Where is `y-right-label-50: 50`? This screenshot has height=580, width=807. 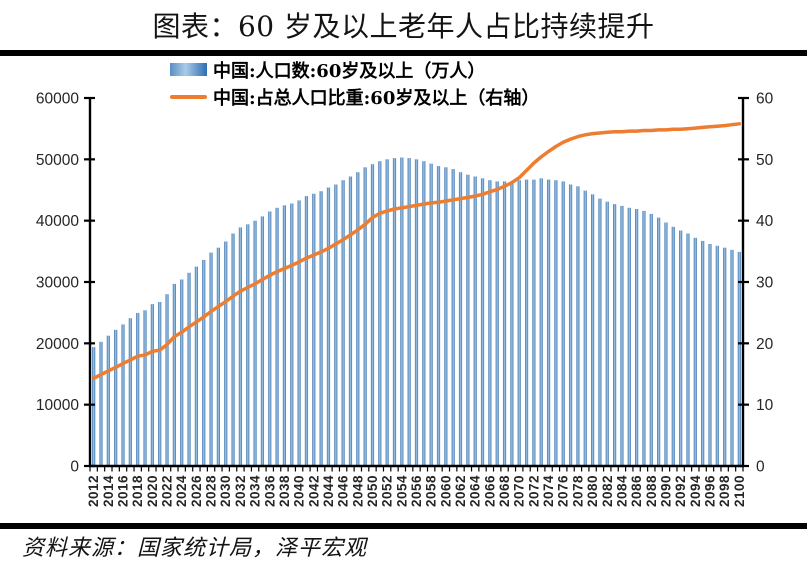
y-right-label-50: 50 is located at coordinates (765, 160).